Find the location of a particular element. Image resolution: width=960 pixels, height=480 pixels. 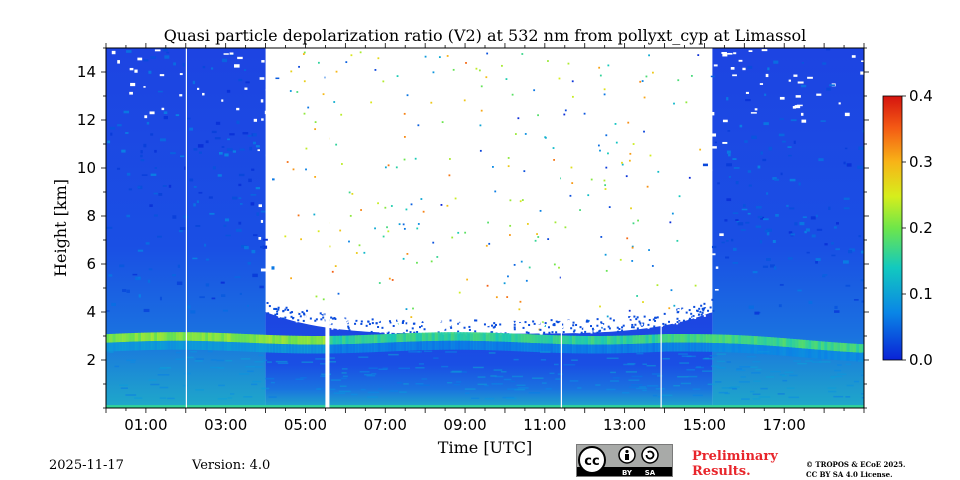

missing-data-line is located at coordinates (661, 228).